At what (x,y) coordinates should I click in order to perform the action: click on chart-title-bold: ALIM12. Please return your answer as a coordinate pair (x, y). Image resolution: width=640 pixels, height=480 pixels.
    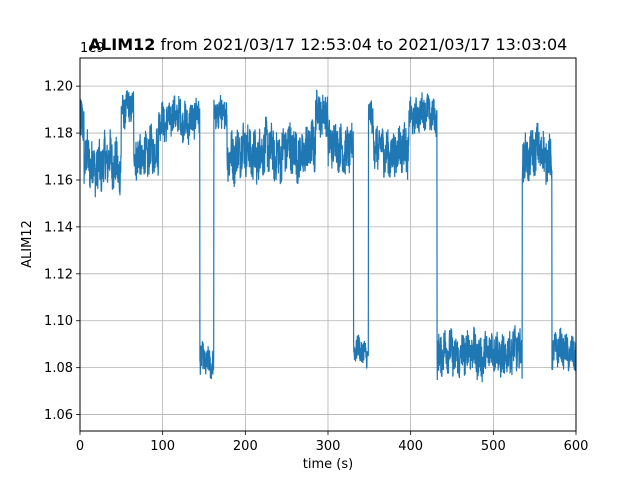
    Looking at the image, I should click on (122, 44).